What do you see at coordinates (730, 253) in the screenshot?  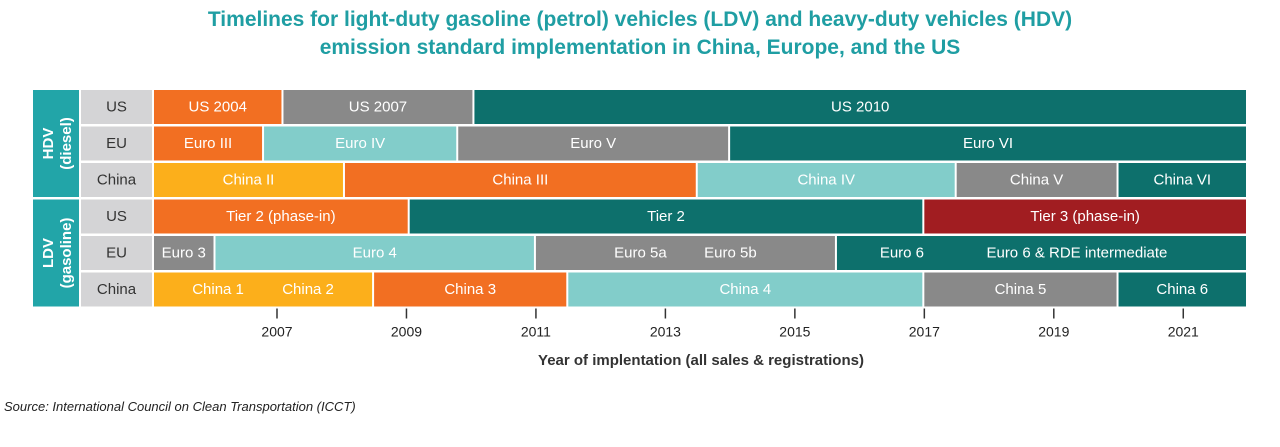 I see `standard-label: Euro 5b` at bounding box center [730, 253].